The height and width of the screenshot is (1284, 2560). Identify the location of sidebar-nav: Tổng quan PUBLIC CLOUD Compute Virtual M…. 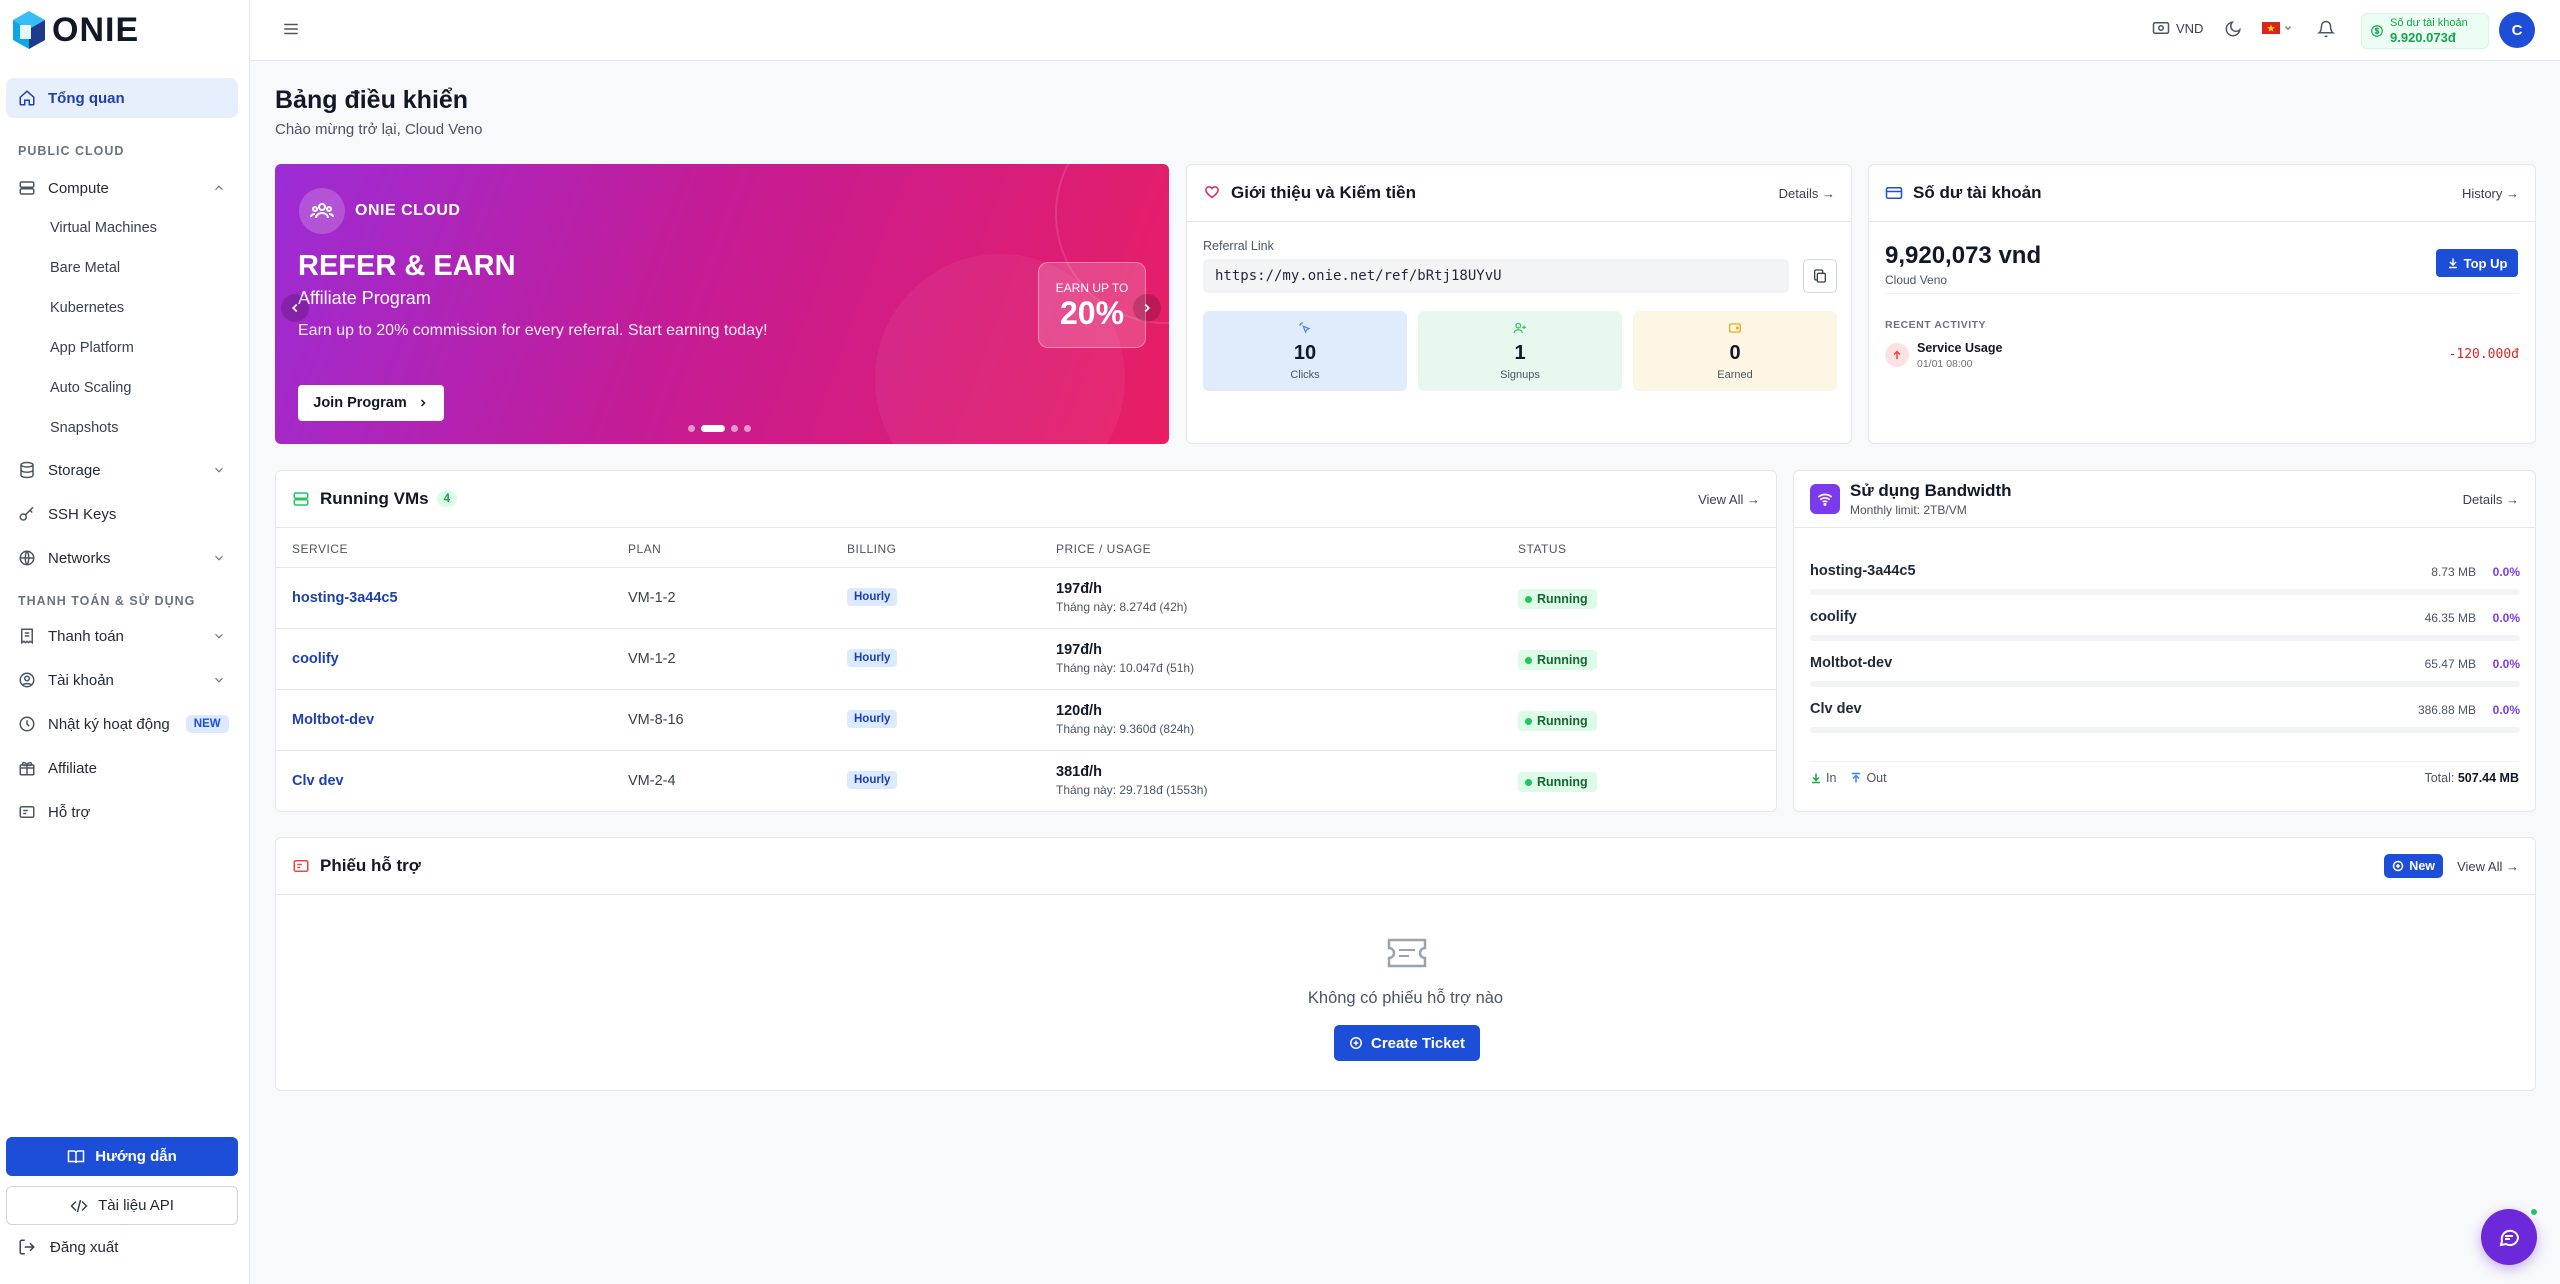
(122, 455).